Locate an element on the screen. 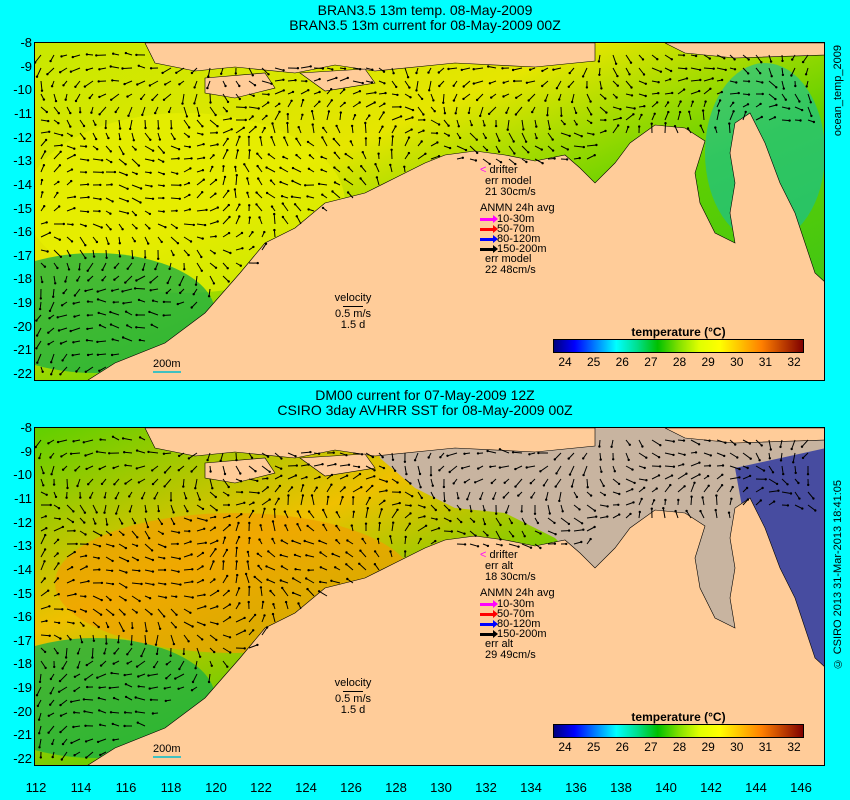 This screenshot has height=800, width=850. colorbar-tick-label: 29 is located at coordinates (708, 747).